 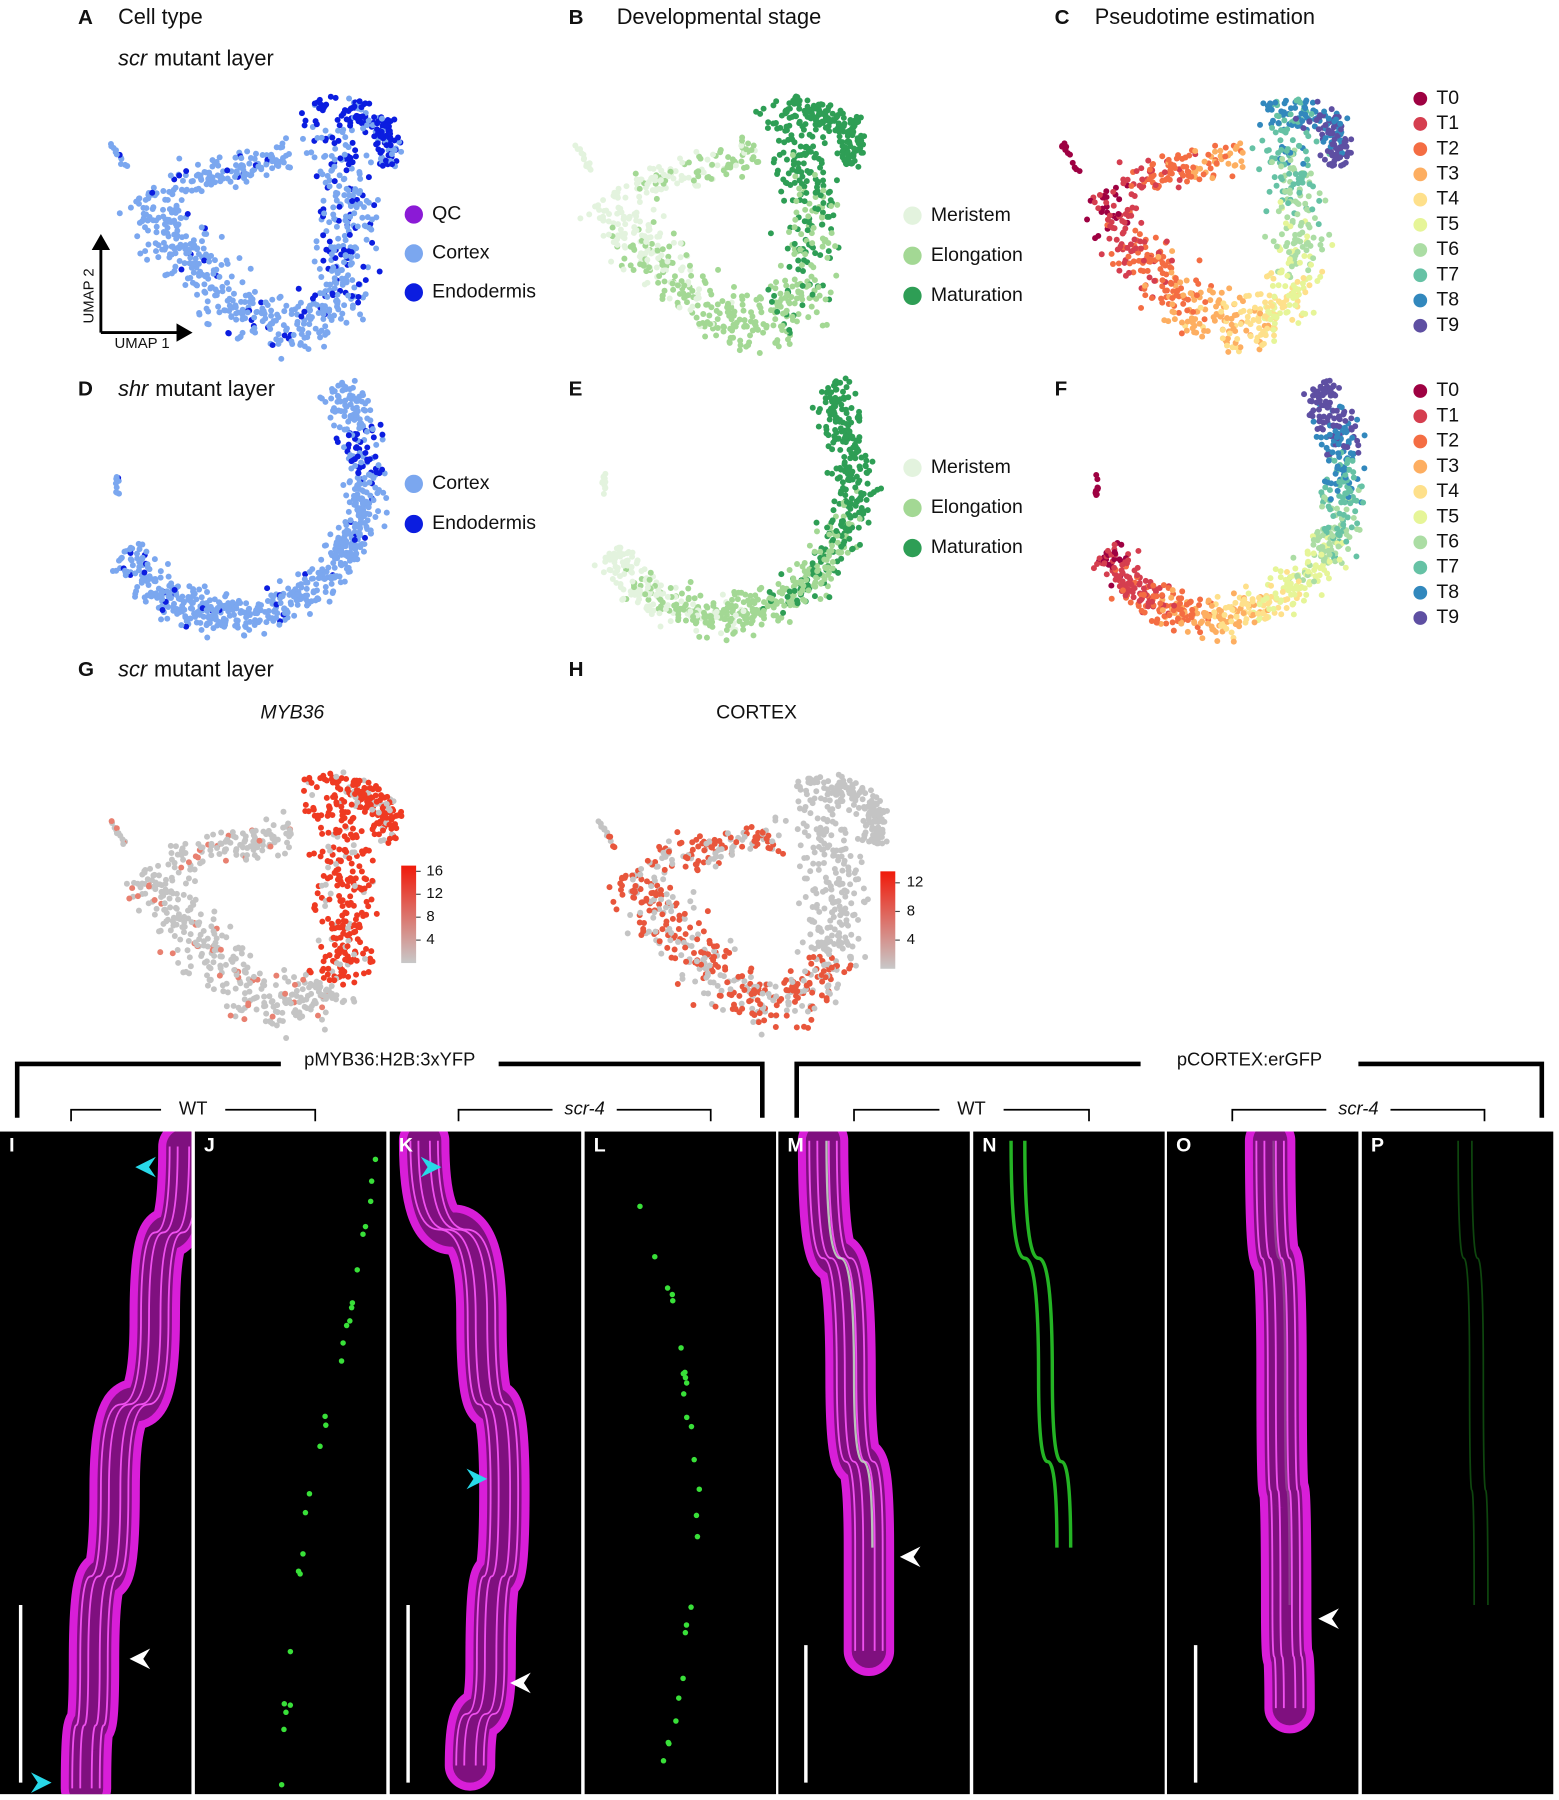 I want to click on axis-label: UMAP 2, so click(x=89, y=295).